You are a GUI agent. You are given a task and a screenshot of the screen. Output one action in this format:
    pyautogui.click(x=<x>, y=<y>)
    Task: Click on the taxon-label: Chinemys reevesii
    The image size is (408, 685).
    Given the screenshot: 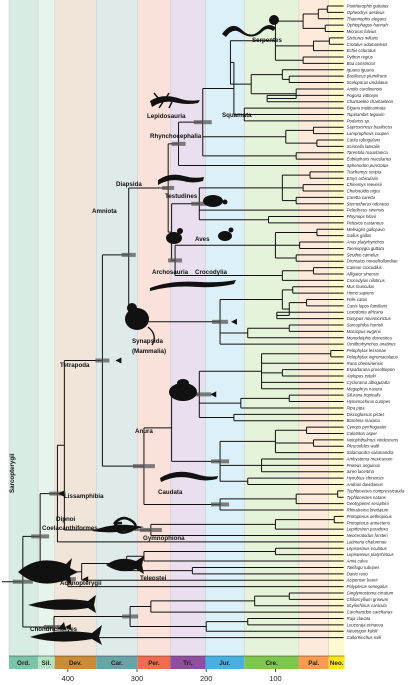 What is the action you would take?
    pyautogui.click(x=365, y=184)
    